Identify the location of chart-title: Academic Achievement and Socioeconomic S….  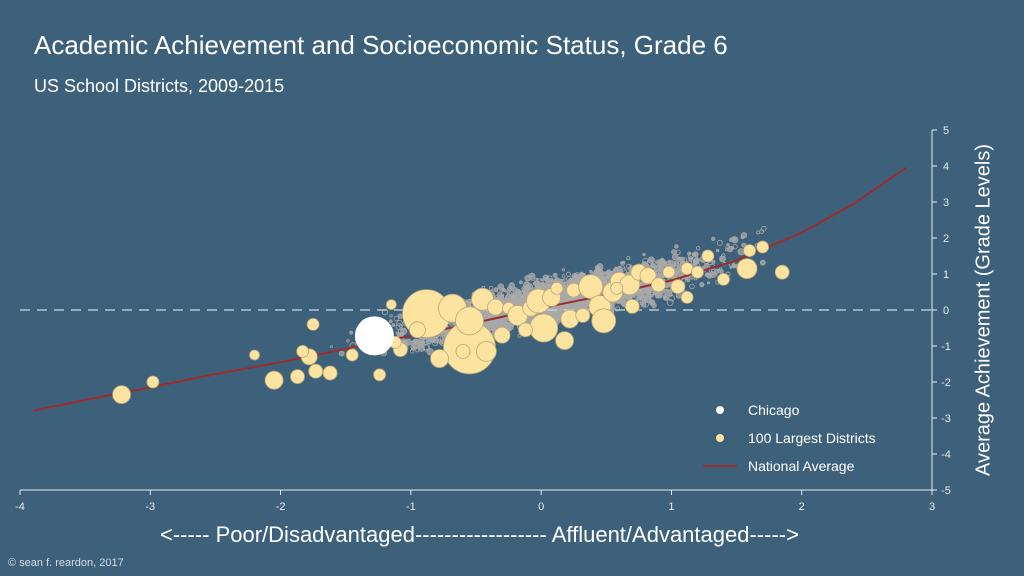
(381, 45).